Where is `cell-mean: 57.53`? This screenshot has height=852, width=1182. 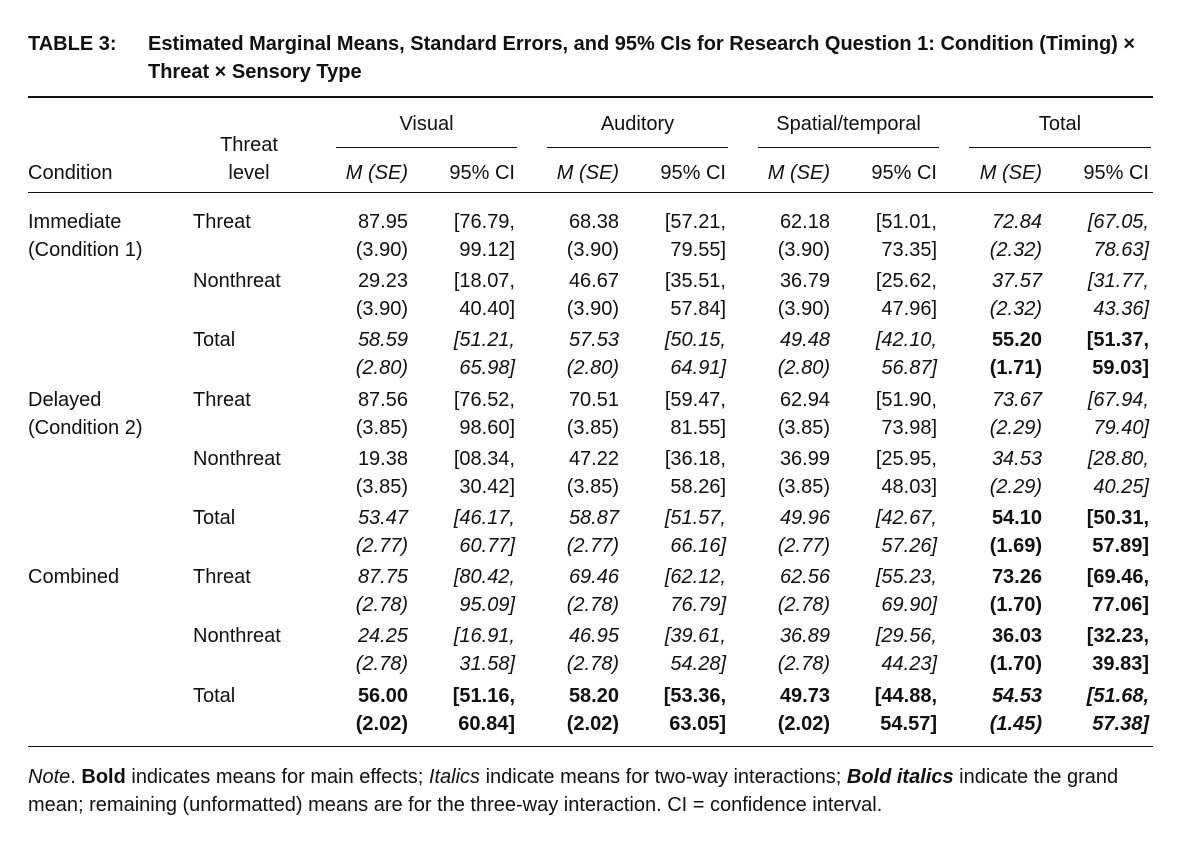 cell-mean: 57.53 is located at coordinates (593, 340).